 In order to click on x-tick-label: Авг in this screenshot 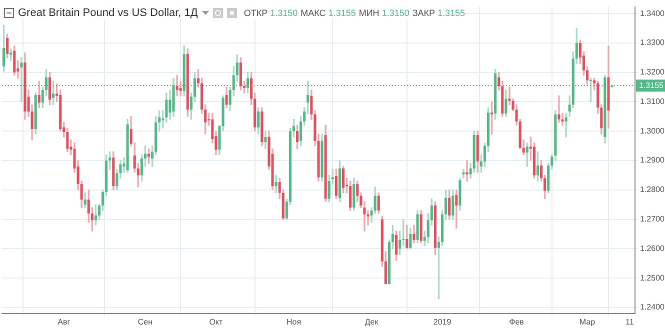, I will do `click(64, 321)`.